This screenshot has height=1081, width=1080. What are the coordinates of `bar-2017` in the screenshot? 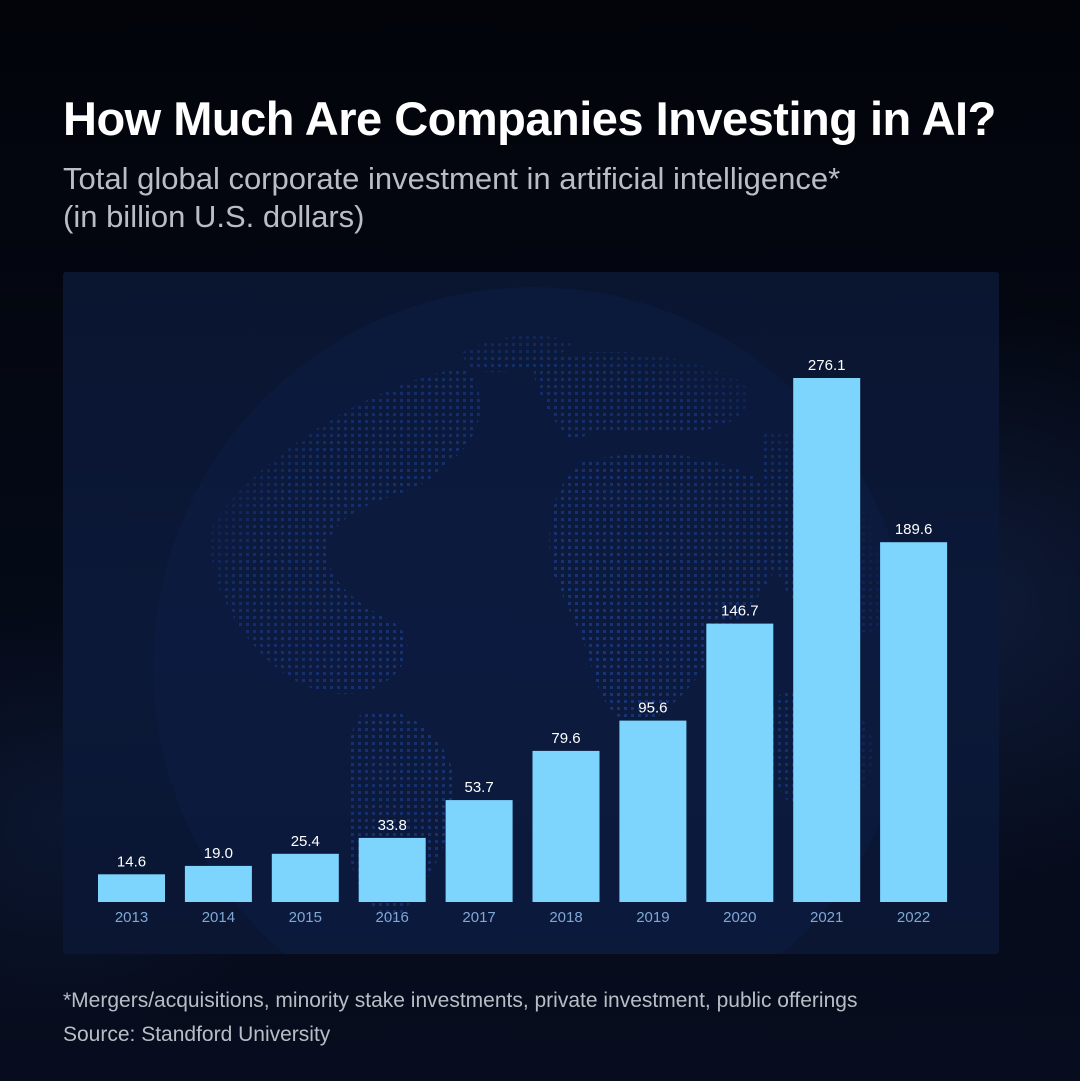 It's located at (479, 851).